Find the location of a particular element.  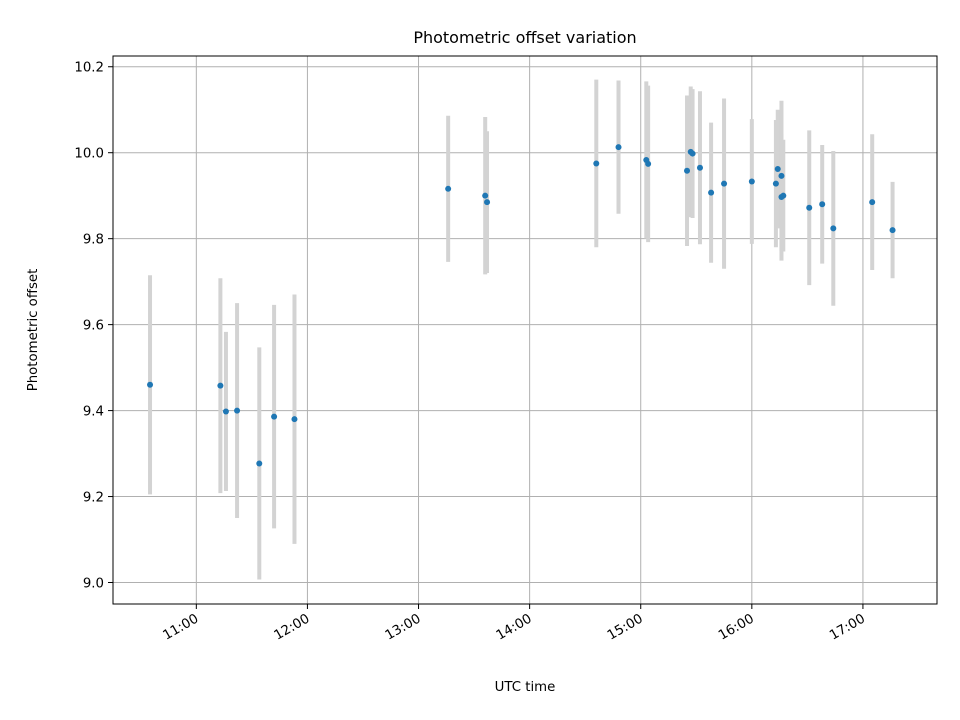

y-tick-label: 9.0 is located at coordinates (93, 584).